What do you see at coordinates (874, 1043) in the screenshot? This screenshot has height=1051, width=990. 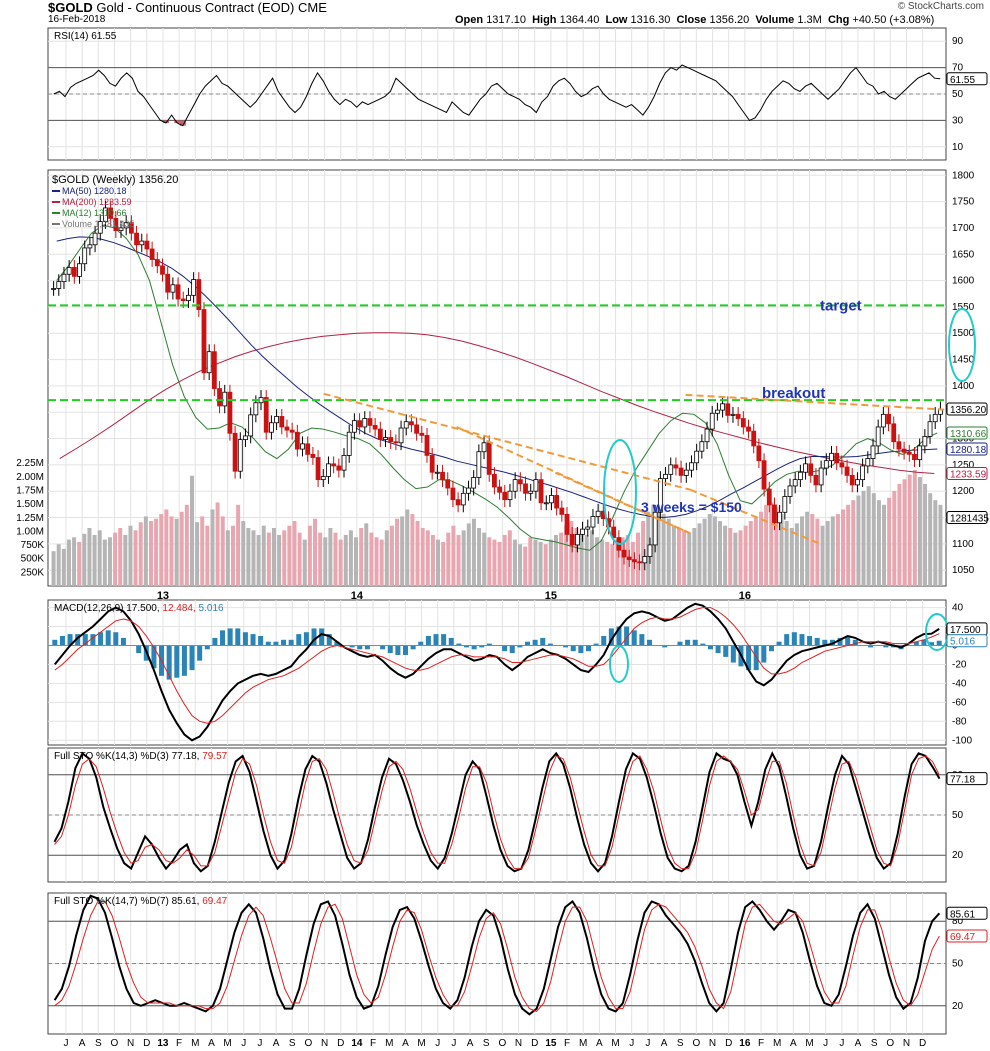 I see `x-tick-label: S` at bounding box center [874, 1043].